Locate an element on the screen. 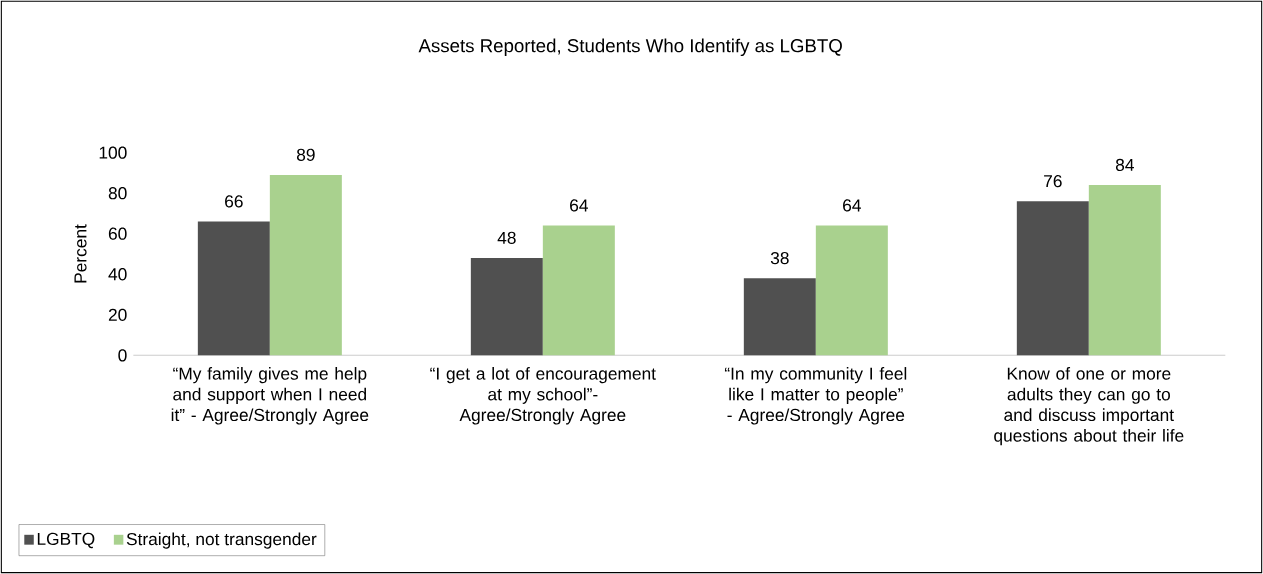 The height and width of the screenshot is (574, 1263). data-label: 84 is located at coordinates (1124, 165).